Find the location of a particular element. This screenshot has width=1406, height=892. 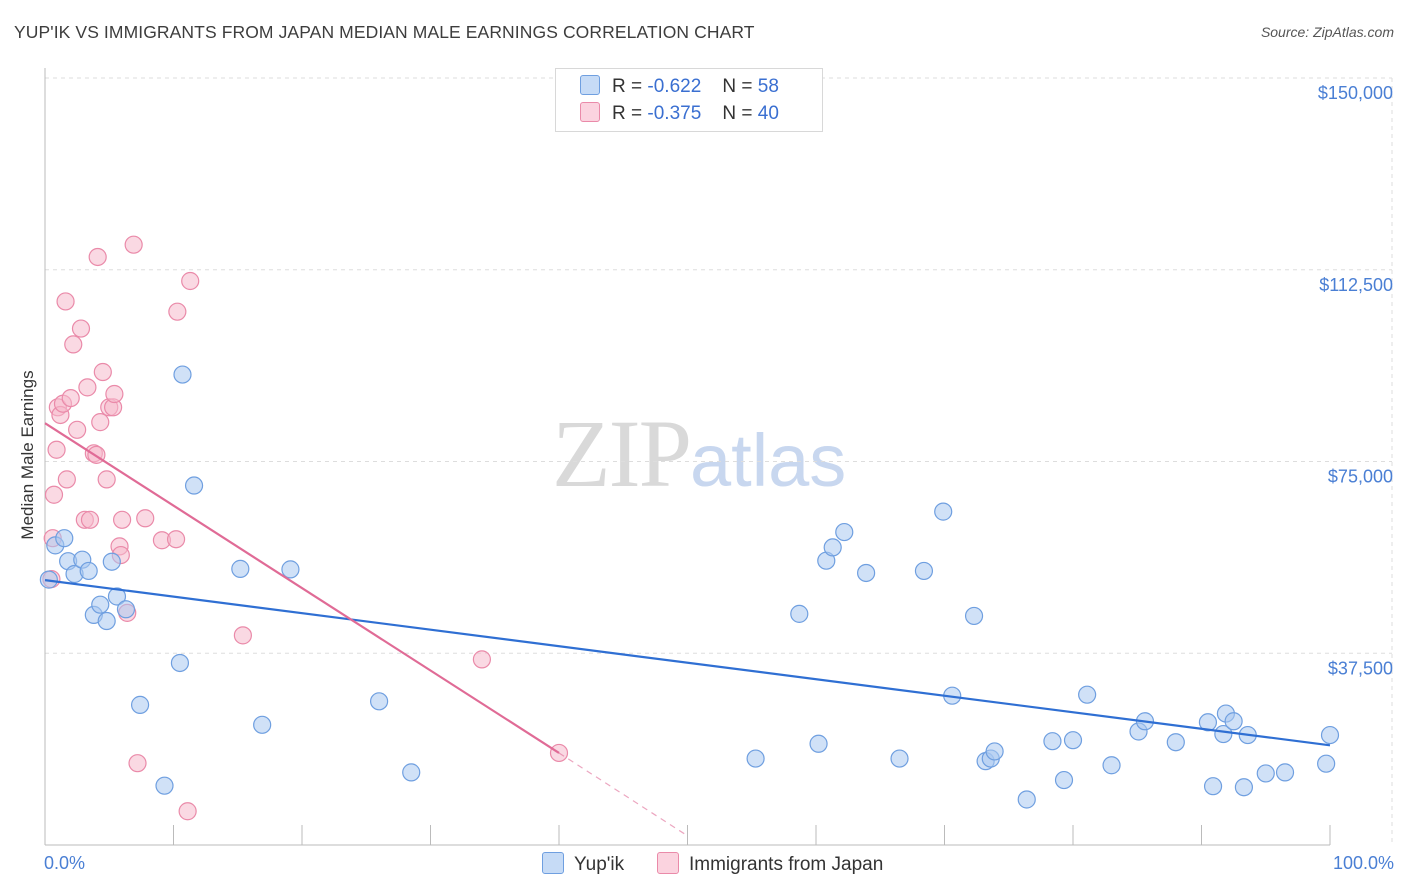

bottom-legend-yupik: Yup'ik is located at coordinates (583, 864).